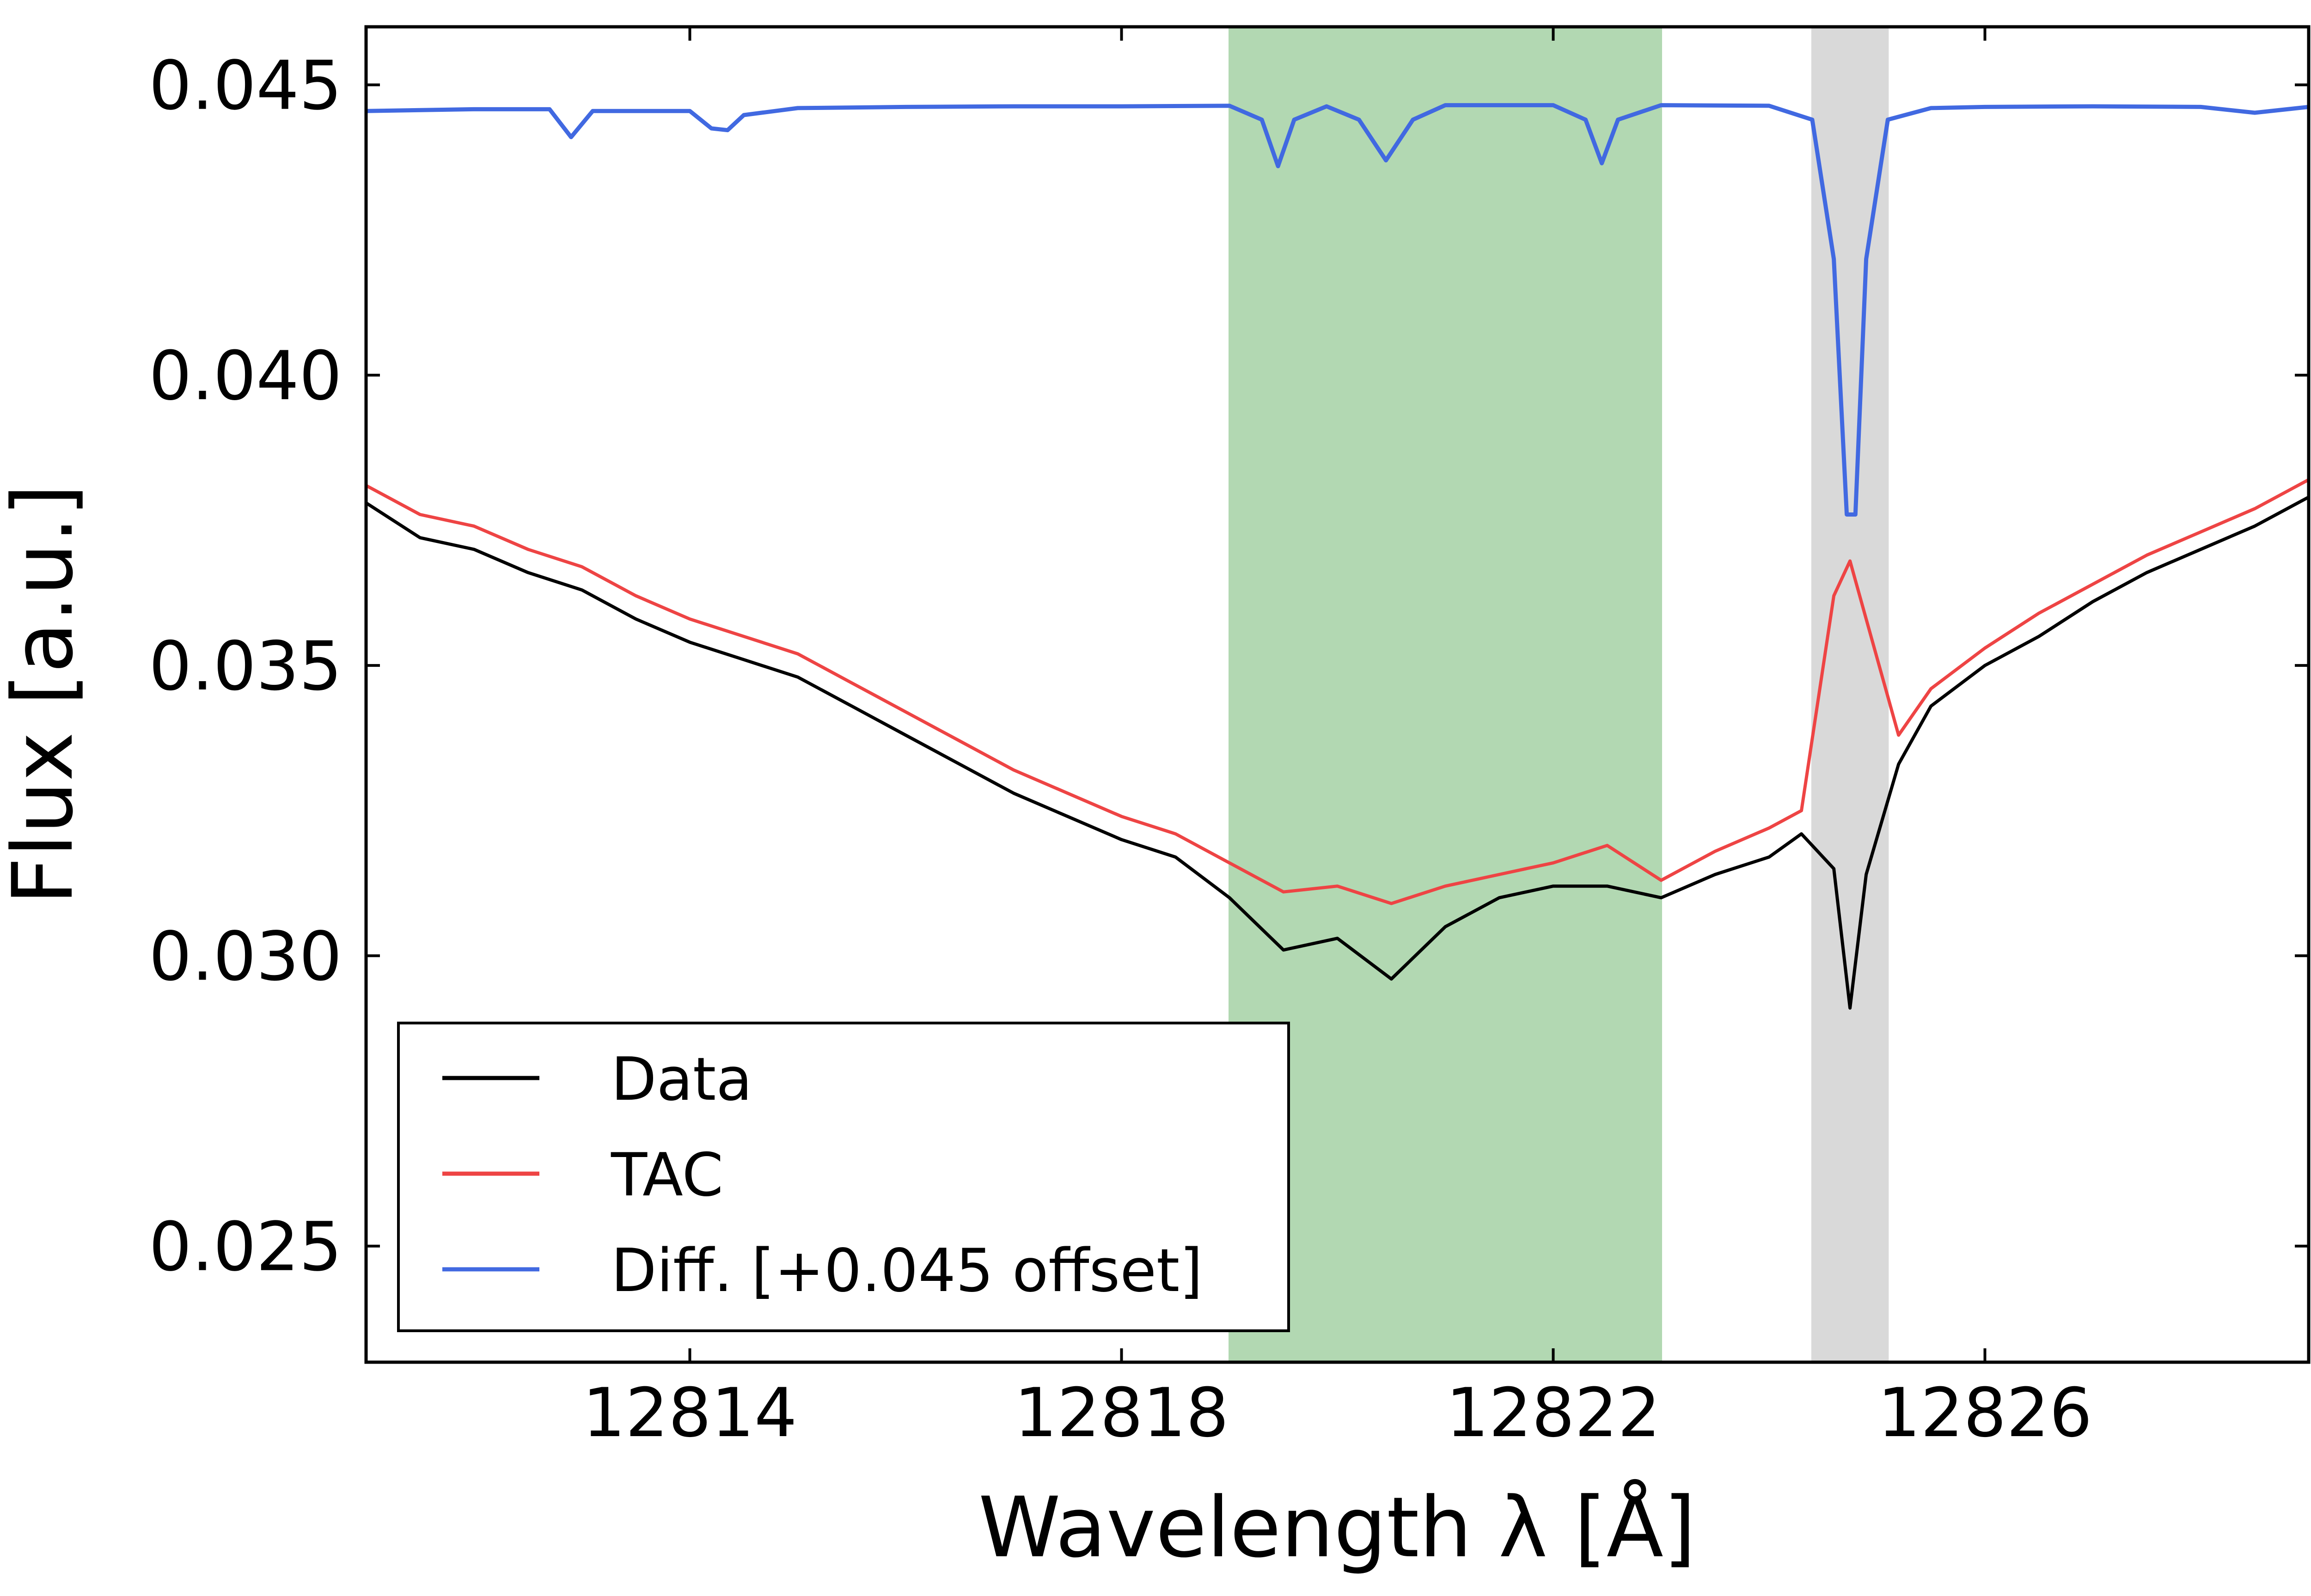  Describe the element at coordinates (907, 1271) in the screenshot. I see `legend-label-diff: Diff. [+0.045 offset]` at that location.